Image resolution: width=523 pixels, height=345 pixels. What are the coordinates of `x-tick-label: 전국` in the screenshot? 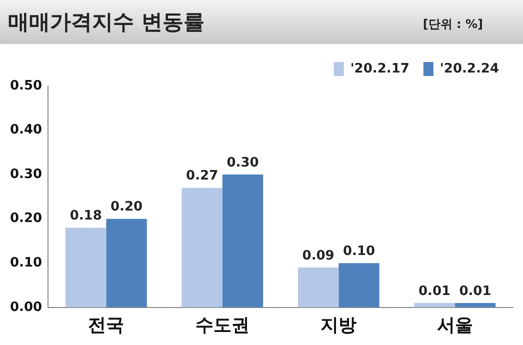 It's located at (106, 325).